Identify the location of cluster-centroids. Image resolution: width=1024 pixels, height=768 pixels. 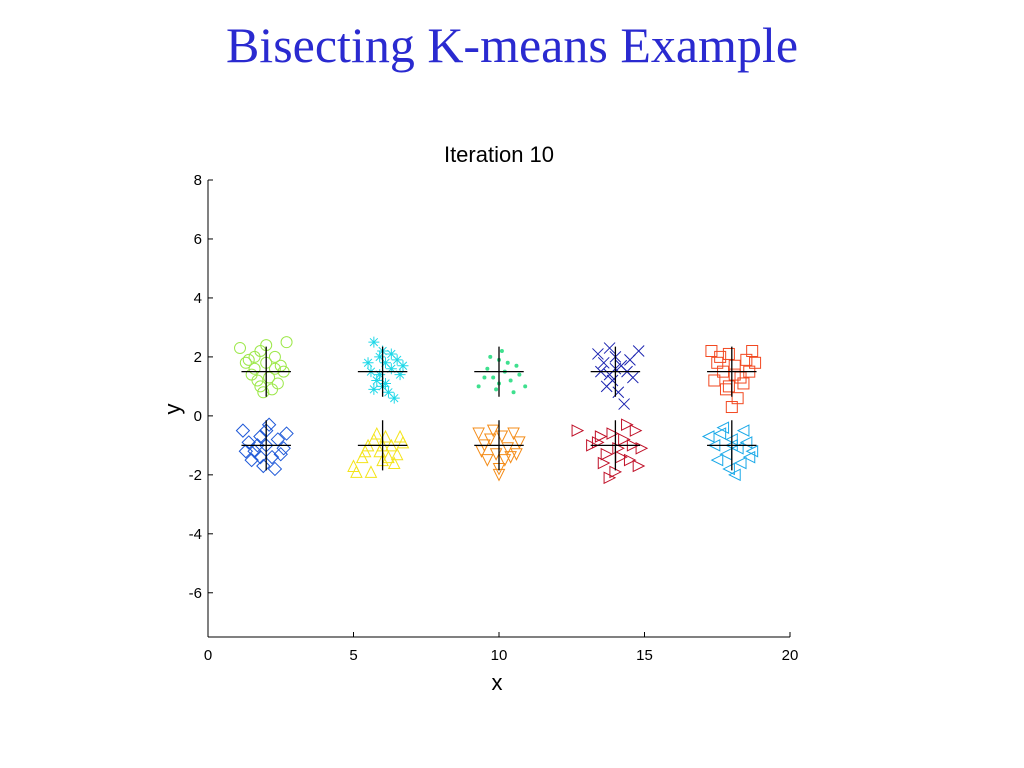
(499, 408).